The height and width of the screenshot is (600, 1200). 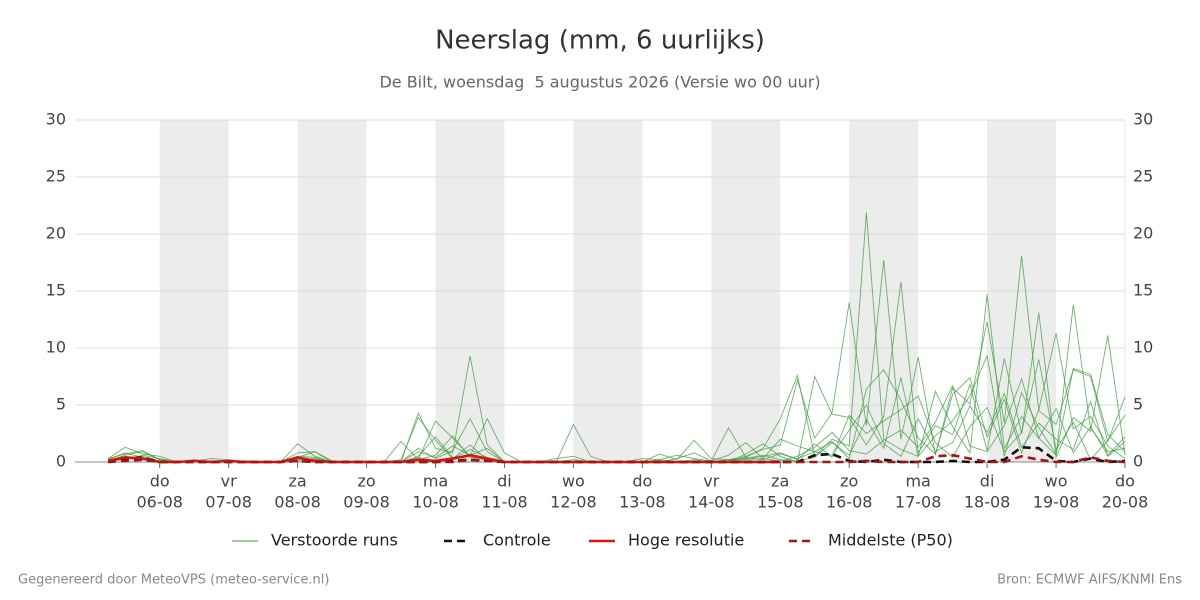 What do you see at coordinates (1125, 502) in the screenshot?
I see `x-tick-label: 20-08` at bounding box center [1125, 502].